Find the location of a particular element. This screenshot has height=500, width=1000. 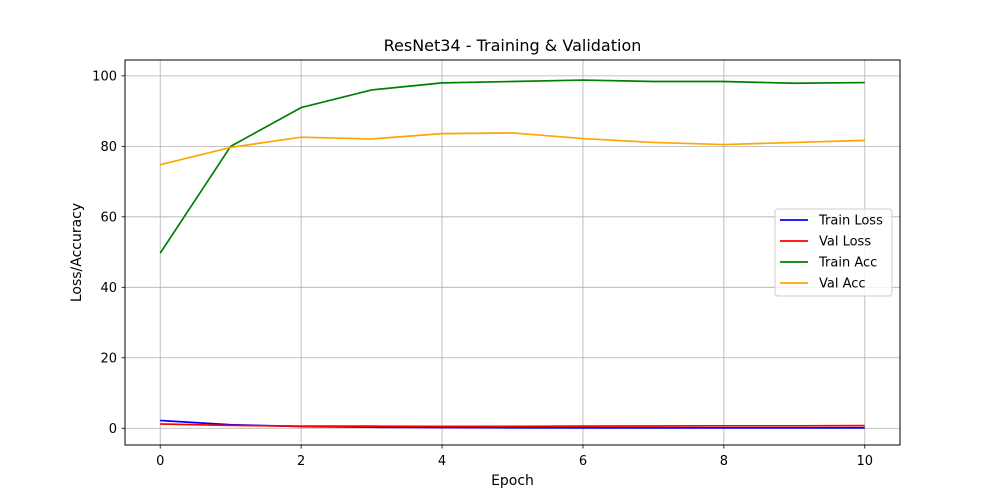

y-axis-label: Loss/Accuracy is located at coordinates (77, 252).